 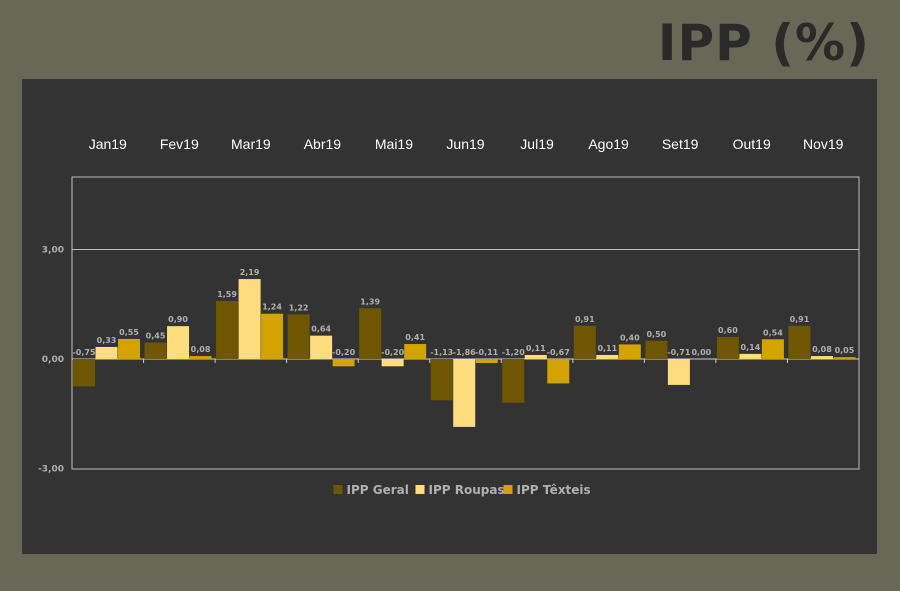 What do you see at coordinates (250, 272) in the screenshot?
I see `data-label: 2,19` at bounding box center [250, 272].